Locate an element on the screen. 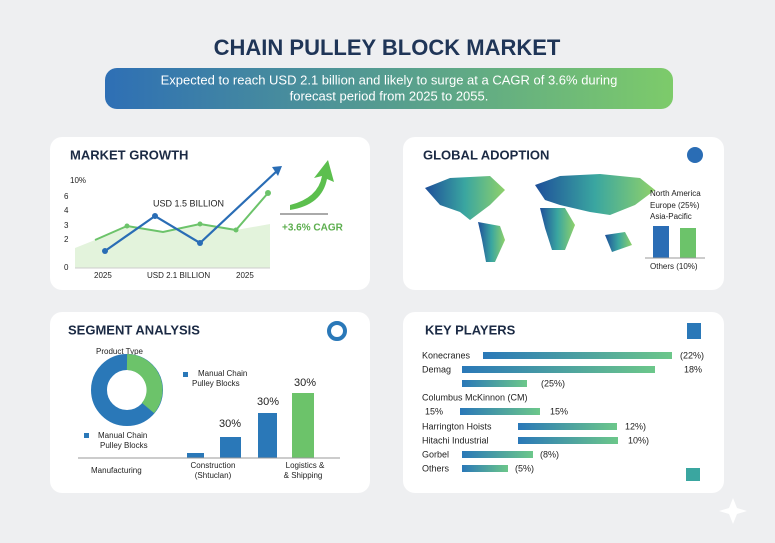  growth-arrow is located at coordinates (312, 185).